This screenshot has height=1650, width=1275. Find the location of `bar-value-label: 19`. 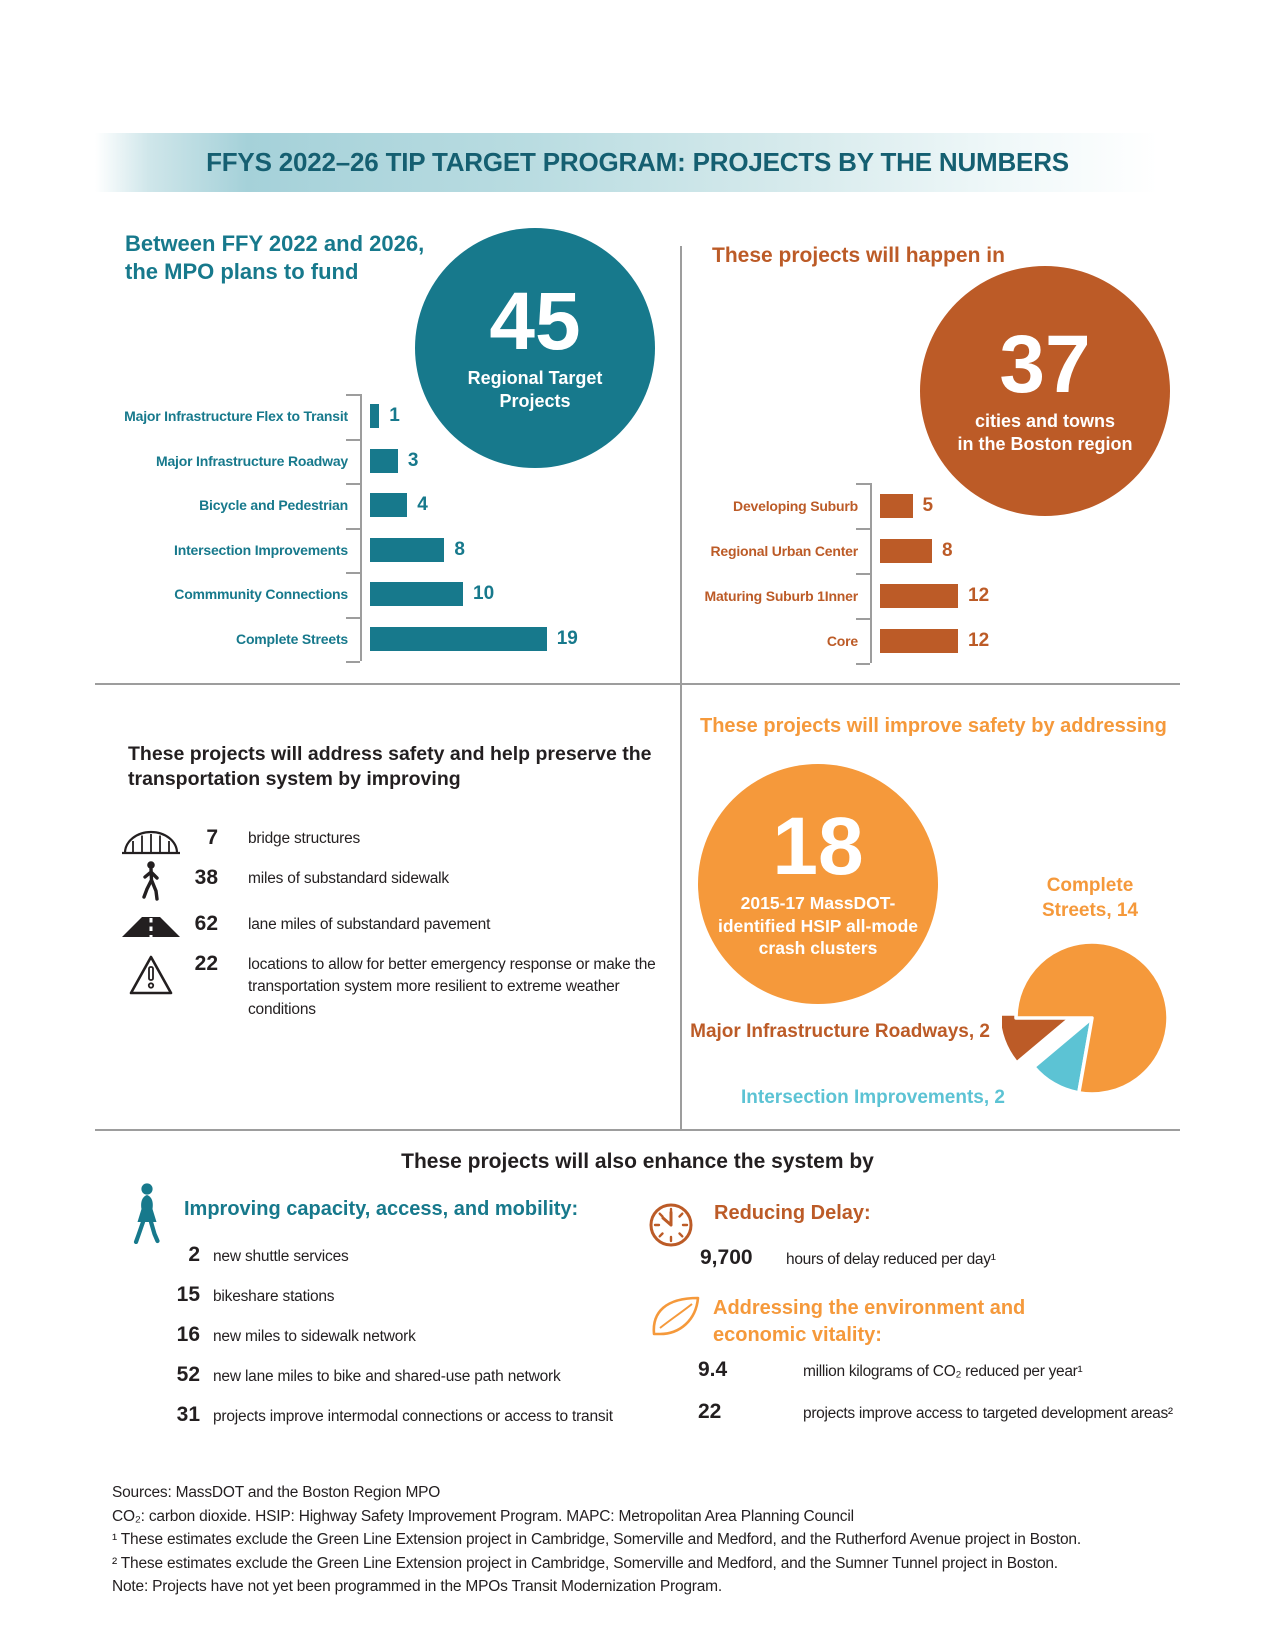

bar-value-label: 19 is located at coordinates (567, 638).